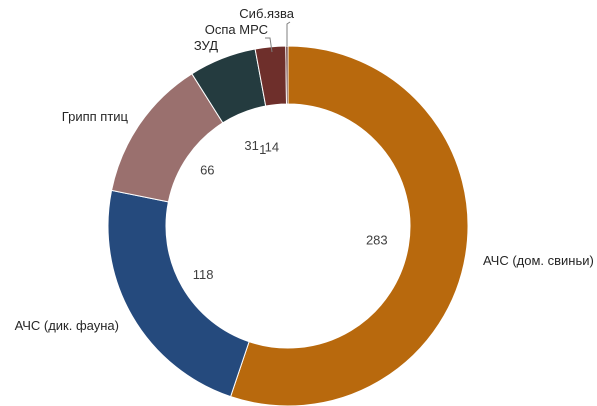 The height and width of the screenshot is (406, 597). Describe the element at coordinates (67, 325) in the screenshot. I see `category-label-ach-wild: АЧС (дик. фауна)` at that location.